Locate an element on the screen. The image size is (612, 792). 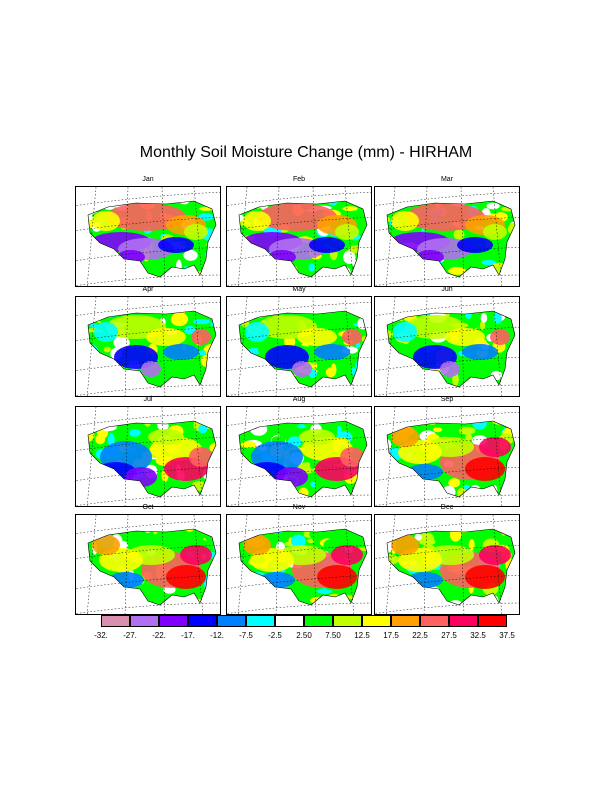
colorbar-tick-label: -22. is located at coordinates (159, 635).